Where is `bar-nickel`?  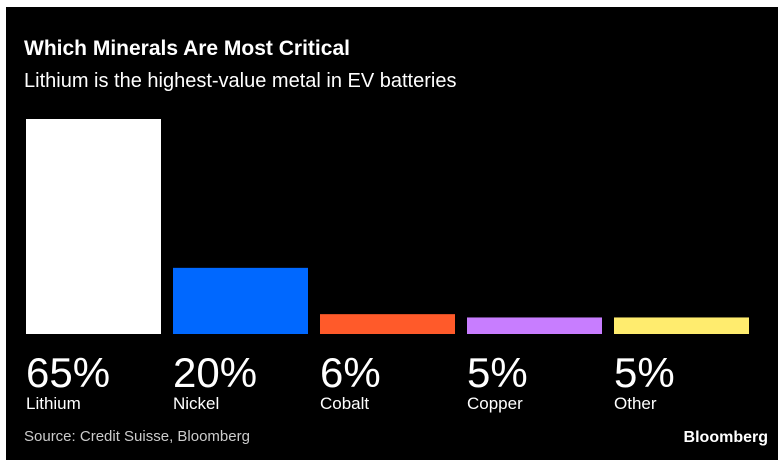
bar-nickel is located at coordinates (240, 300).